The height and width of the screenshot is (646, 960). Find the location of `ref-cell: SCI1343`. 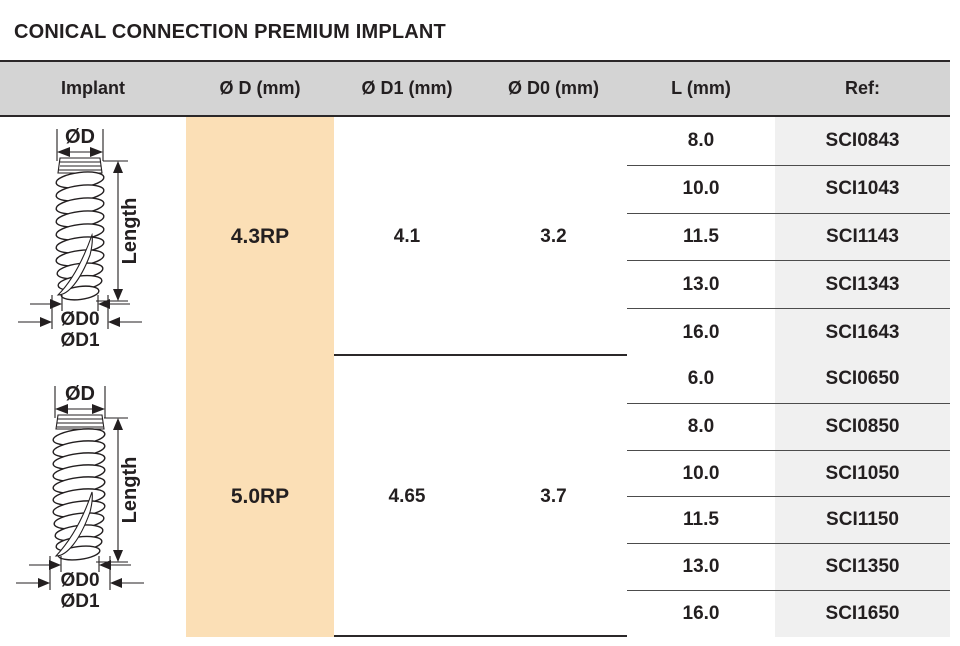

ref-cell: SCI1343 is located at coordinates (862, 285).